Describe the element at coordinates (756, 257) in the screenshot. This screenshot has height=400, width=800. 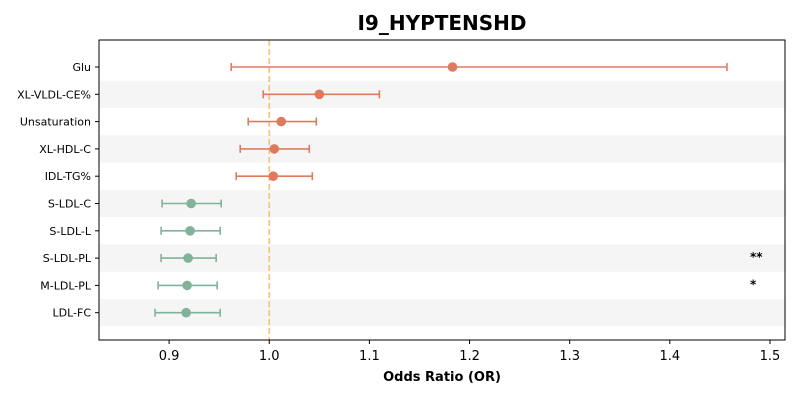
I see `significance-marker: **` at that location.